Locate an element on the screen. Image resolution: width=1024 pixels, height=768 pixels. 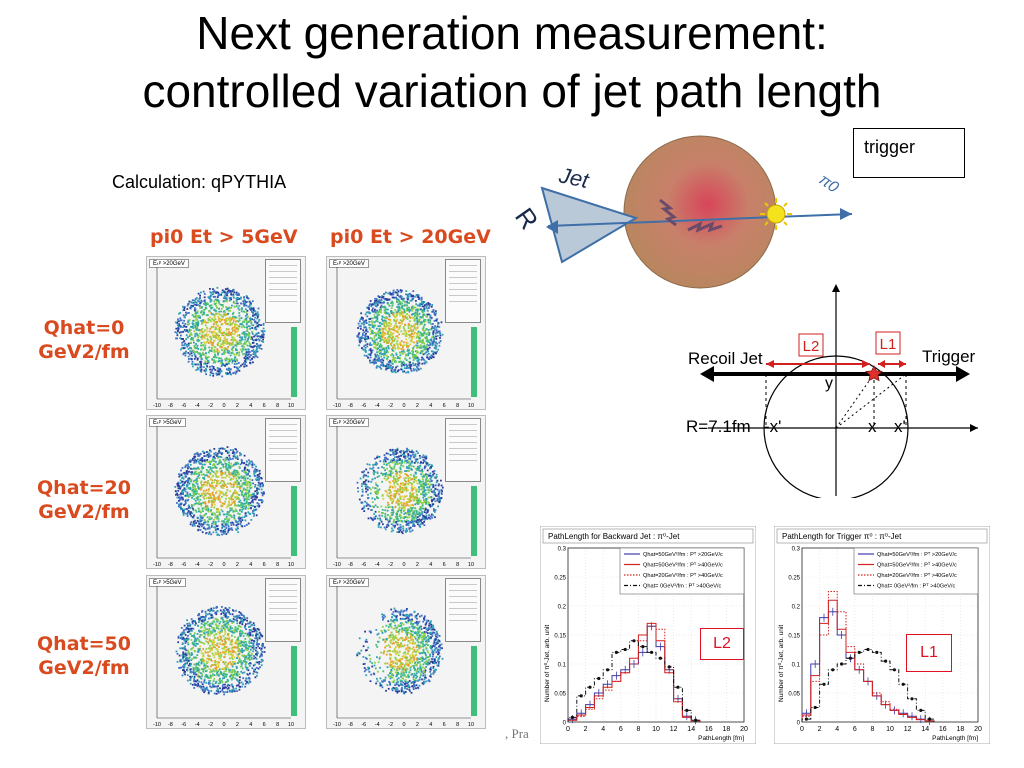
y-tick-label: 0.2 is located at coordinates (796, 608).